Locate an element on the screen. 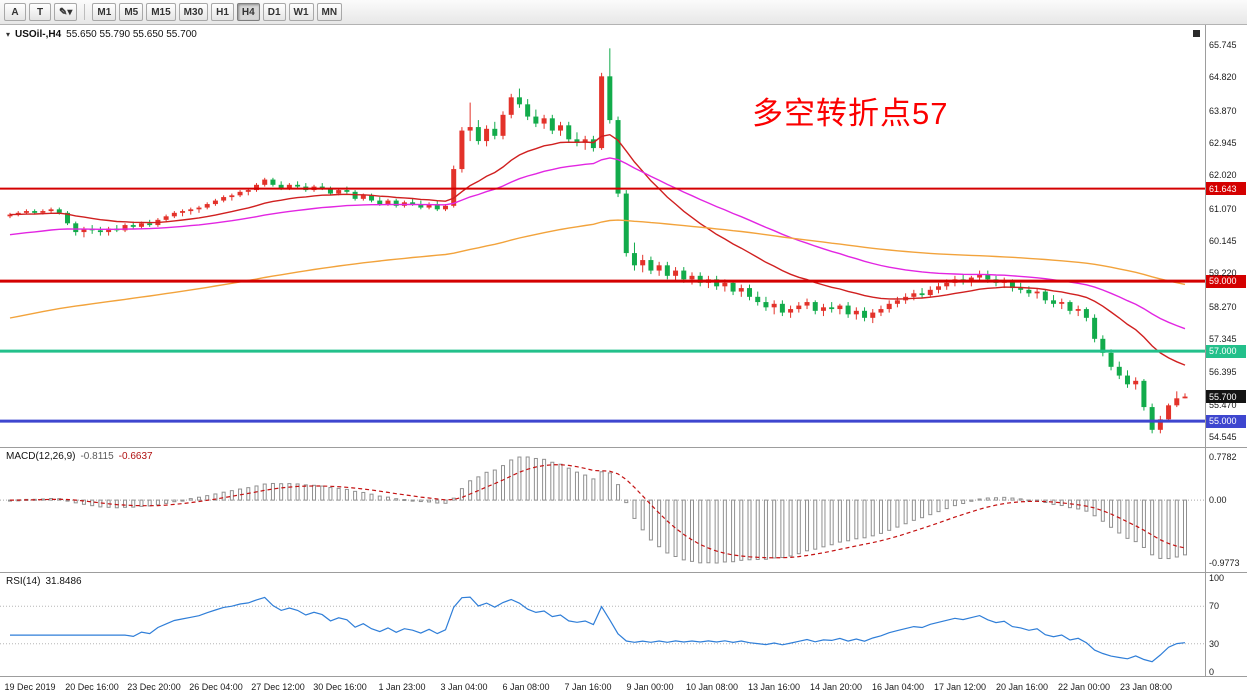  tf-button-H1: H1 is located at coordinates (222, 12).